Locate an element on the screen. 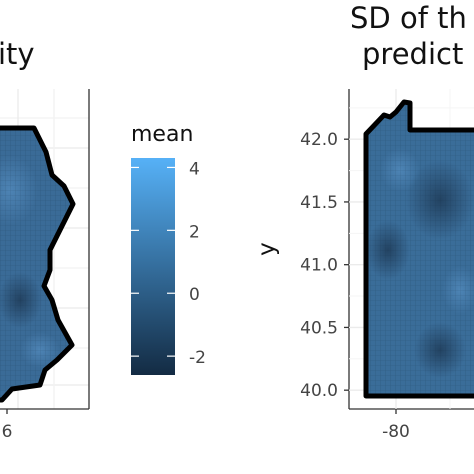  legend-ticks: 4 2 0 -2 is located at coordinates (168, 263).